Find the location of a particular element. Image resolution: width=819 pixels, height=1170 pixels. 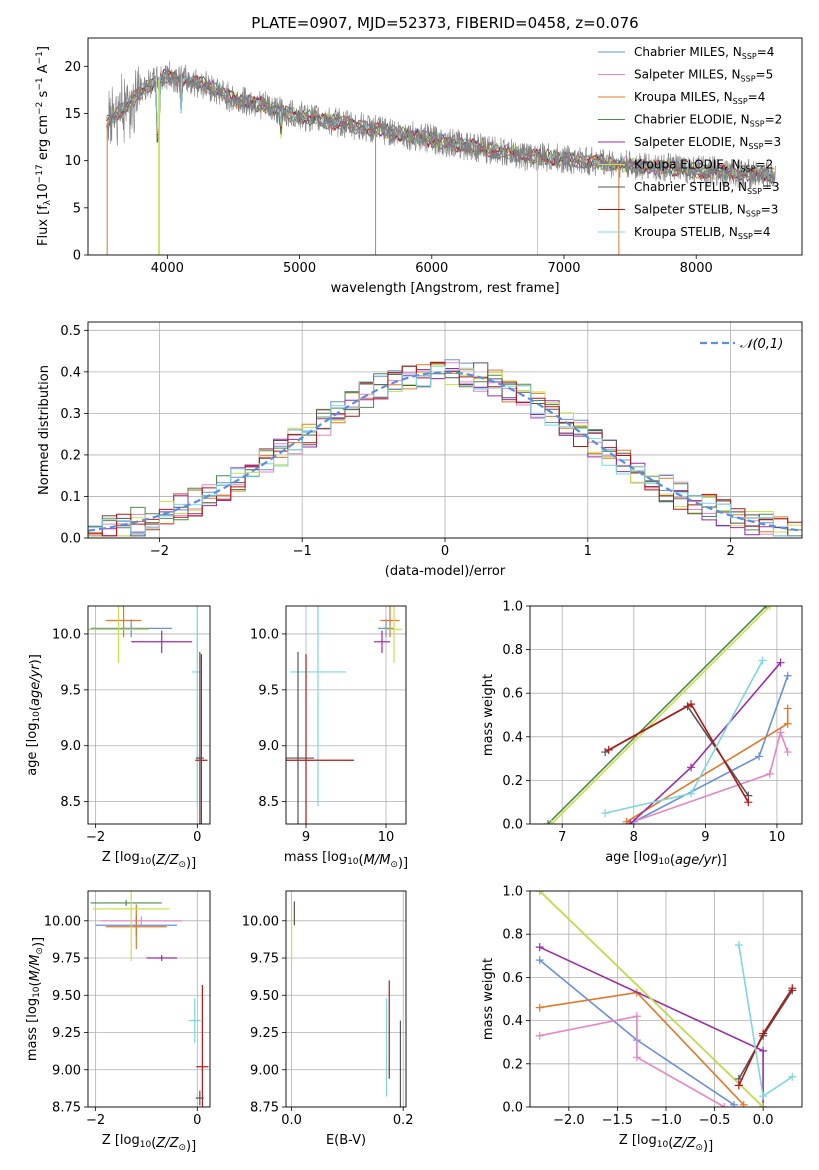

y-tick-label: 20 is located at coordinates (72, 67).